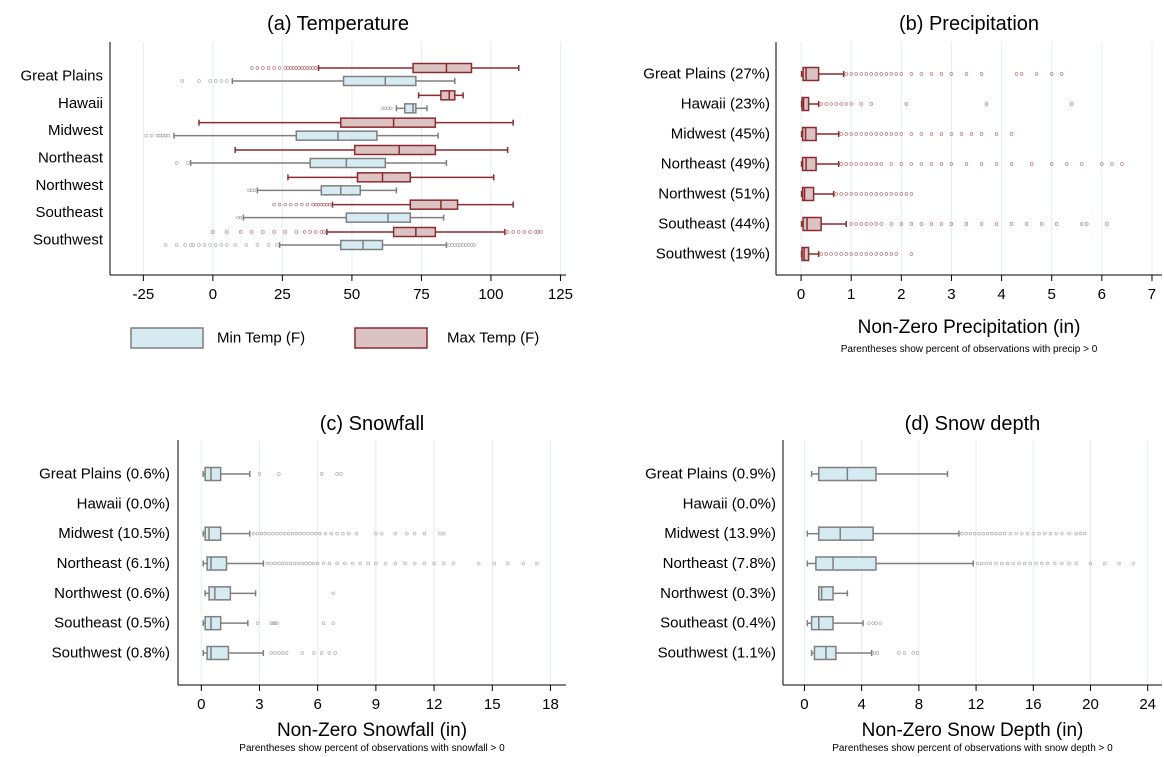 The width and height of the screenshot is (1164, 757). What do you see at coordinates (114, 533) in the screenshot?
I see `category-label: Midwest (10.5%)` at bounding box center [114, 533].